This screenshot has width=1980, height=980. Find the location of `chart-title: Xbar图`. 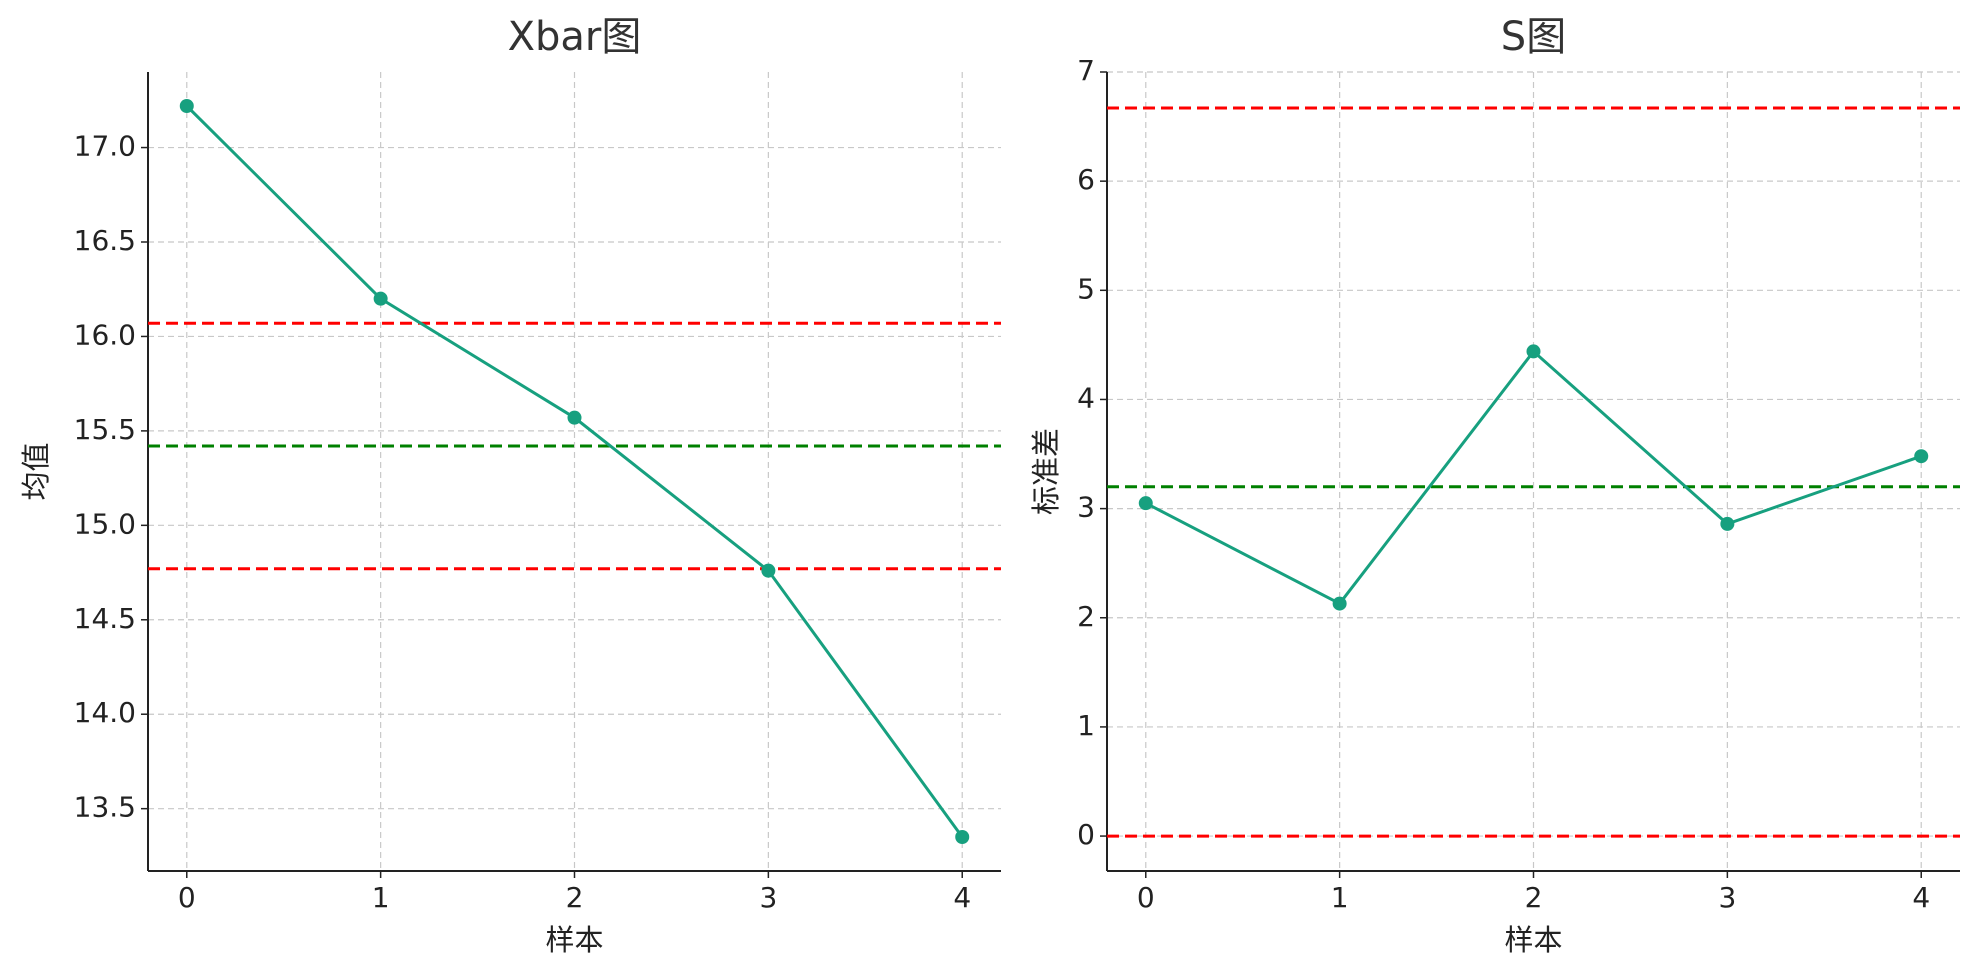

chart-title: Xbar图 is located at coordinates (575, 37).